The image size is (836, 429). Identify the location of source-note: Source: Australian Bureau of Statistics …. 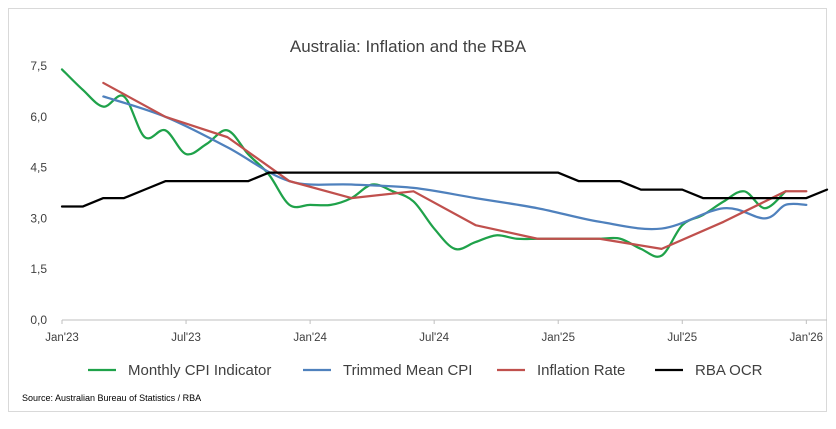
(111, 398).